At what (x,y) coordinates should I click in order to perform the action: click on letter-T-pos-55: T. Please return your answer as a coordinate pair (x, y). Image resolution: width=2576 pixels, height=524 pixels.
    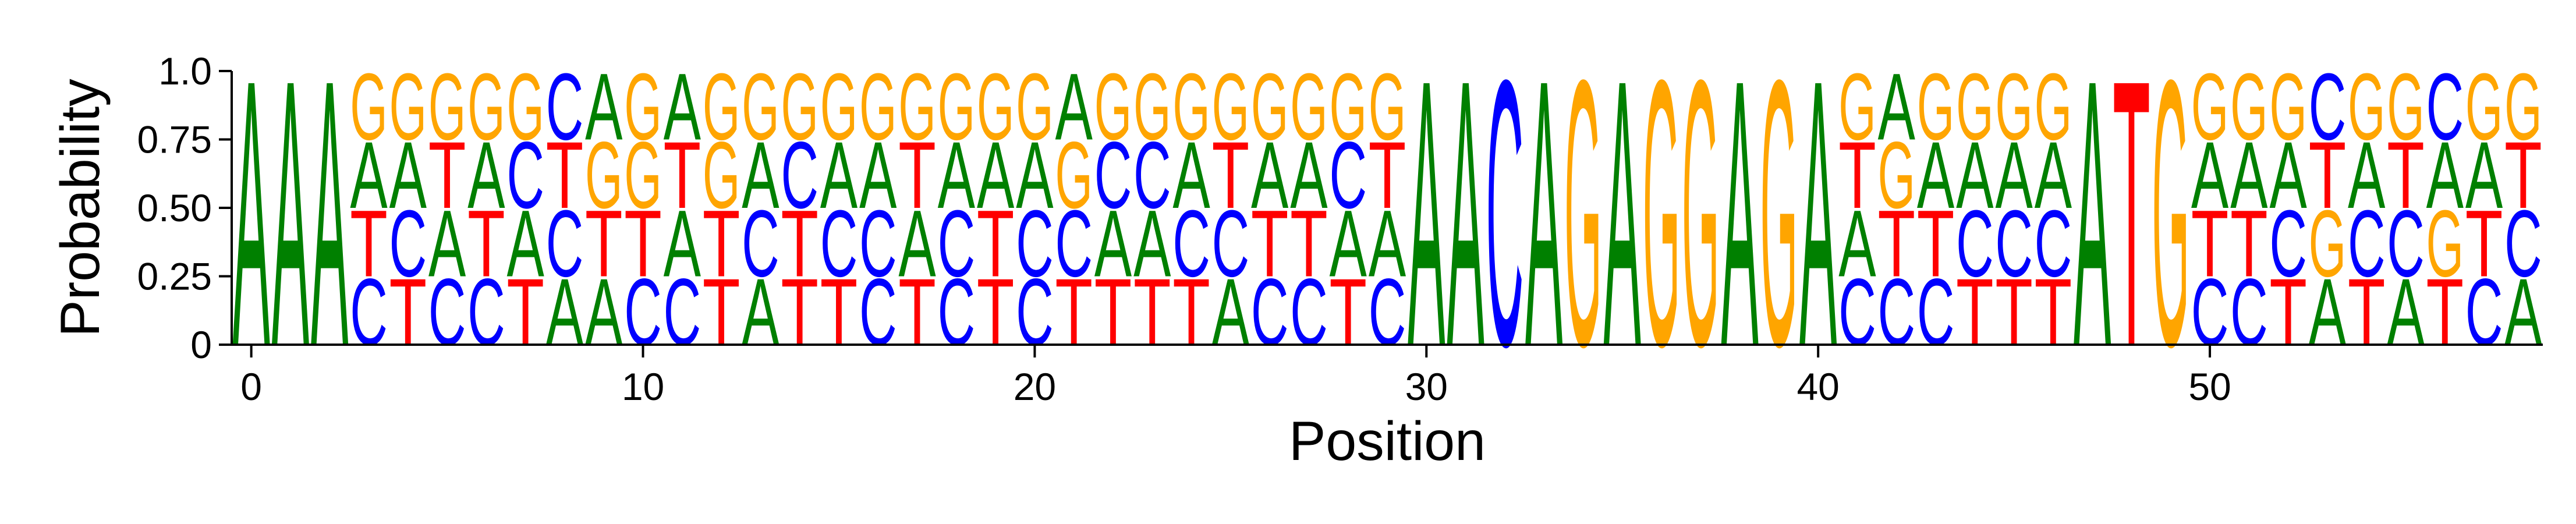
    Looking at the image, I should click on (2406, 176).